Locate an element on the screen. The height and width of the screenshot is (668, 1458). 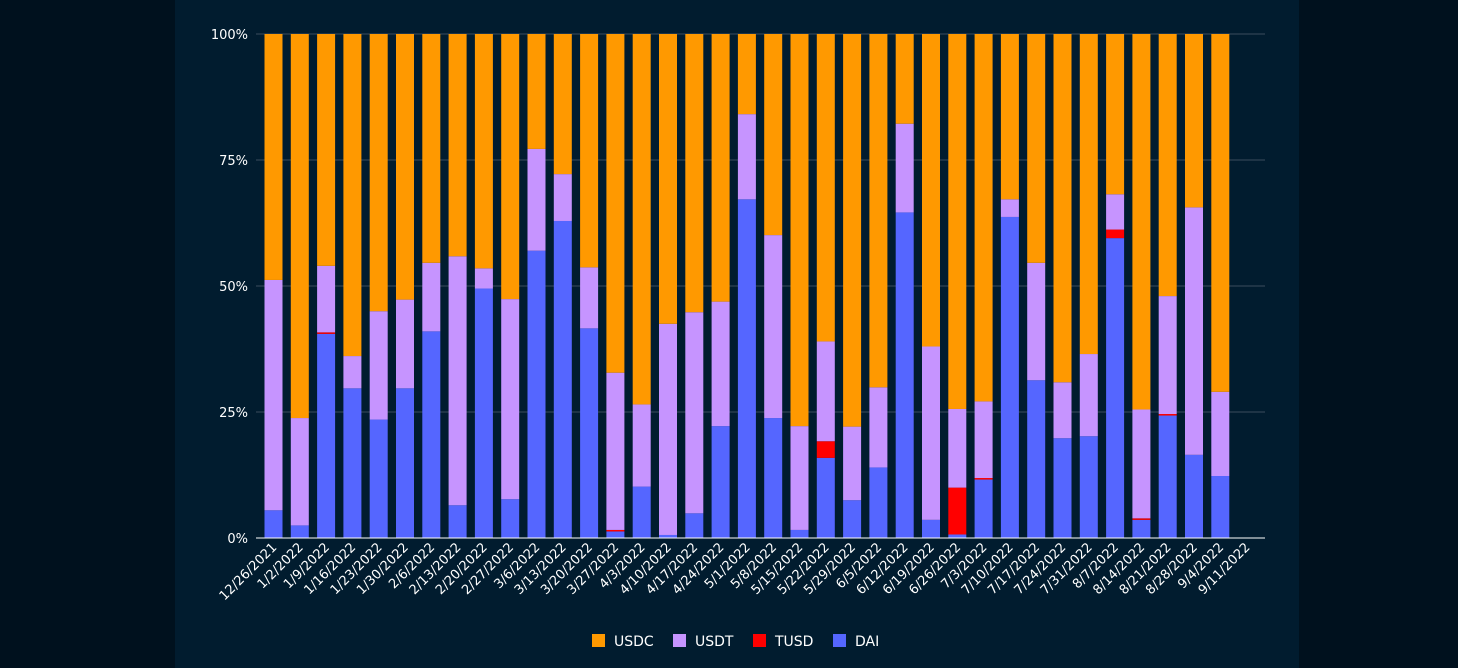
legend-item-usdt: USDT is located at coordinates (703, 642).